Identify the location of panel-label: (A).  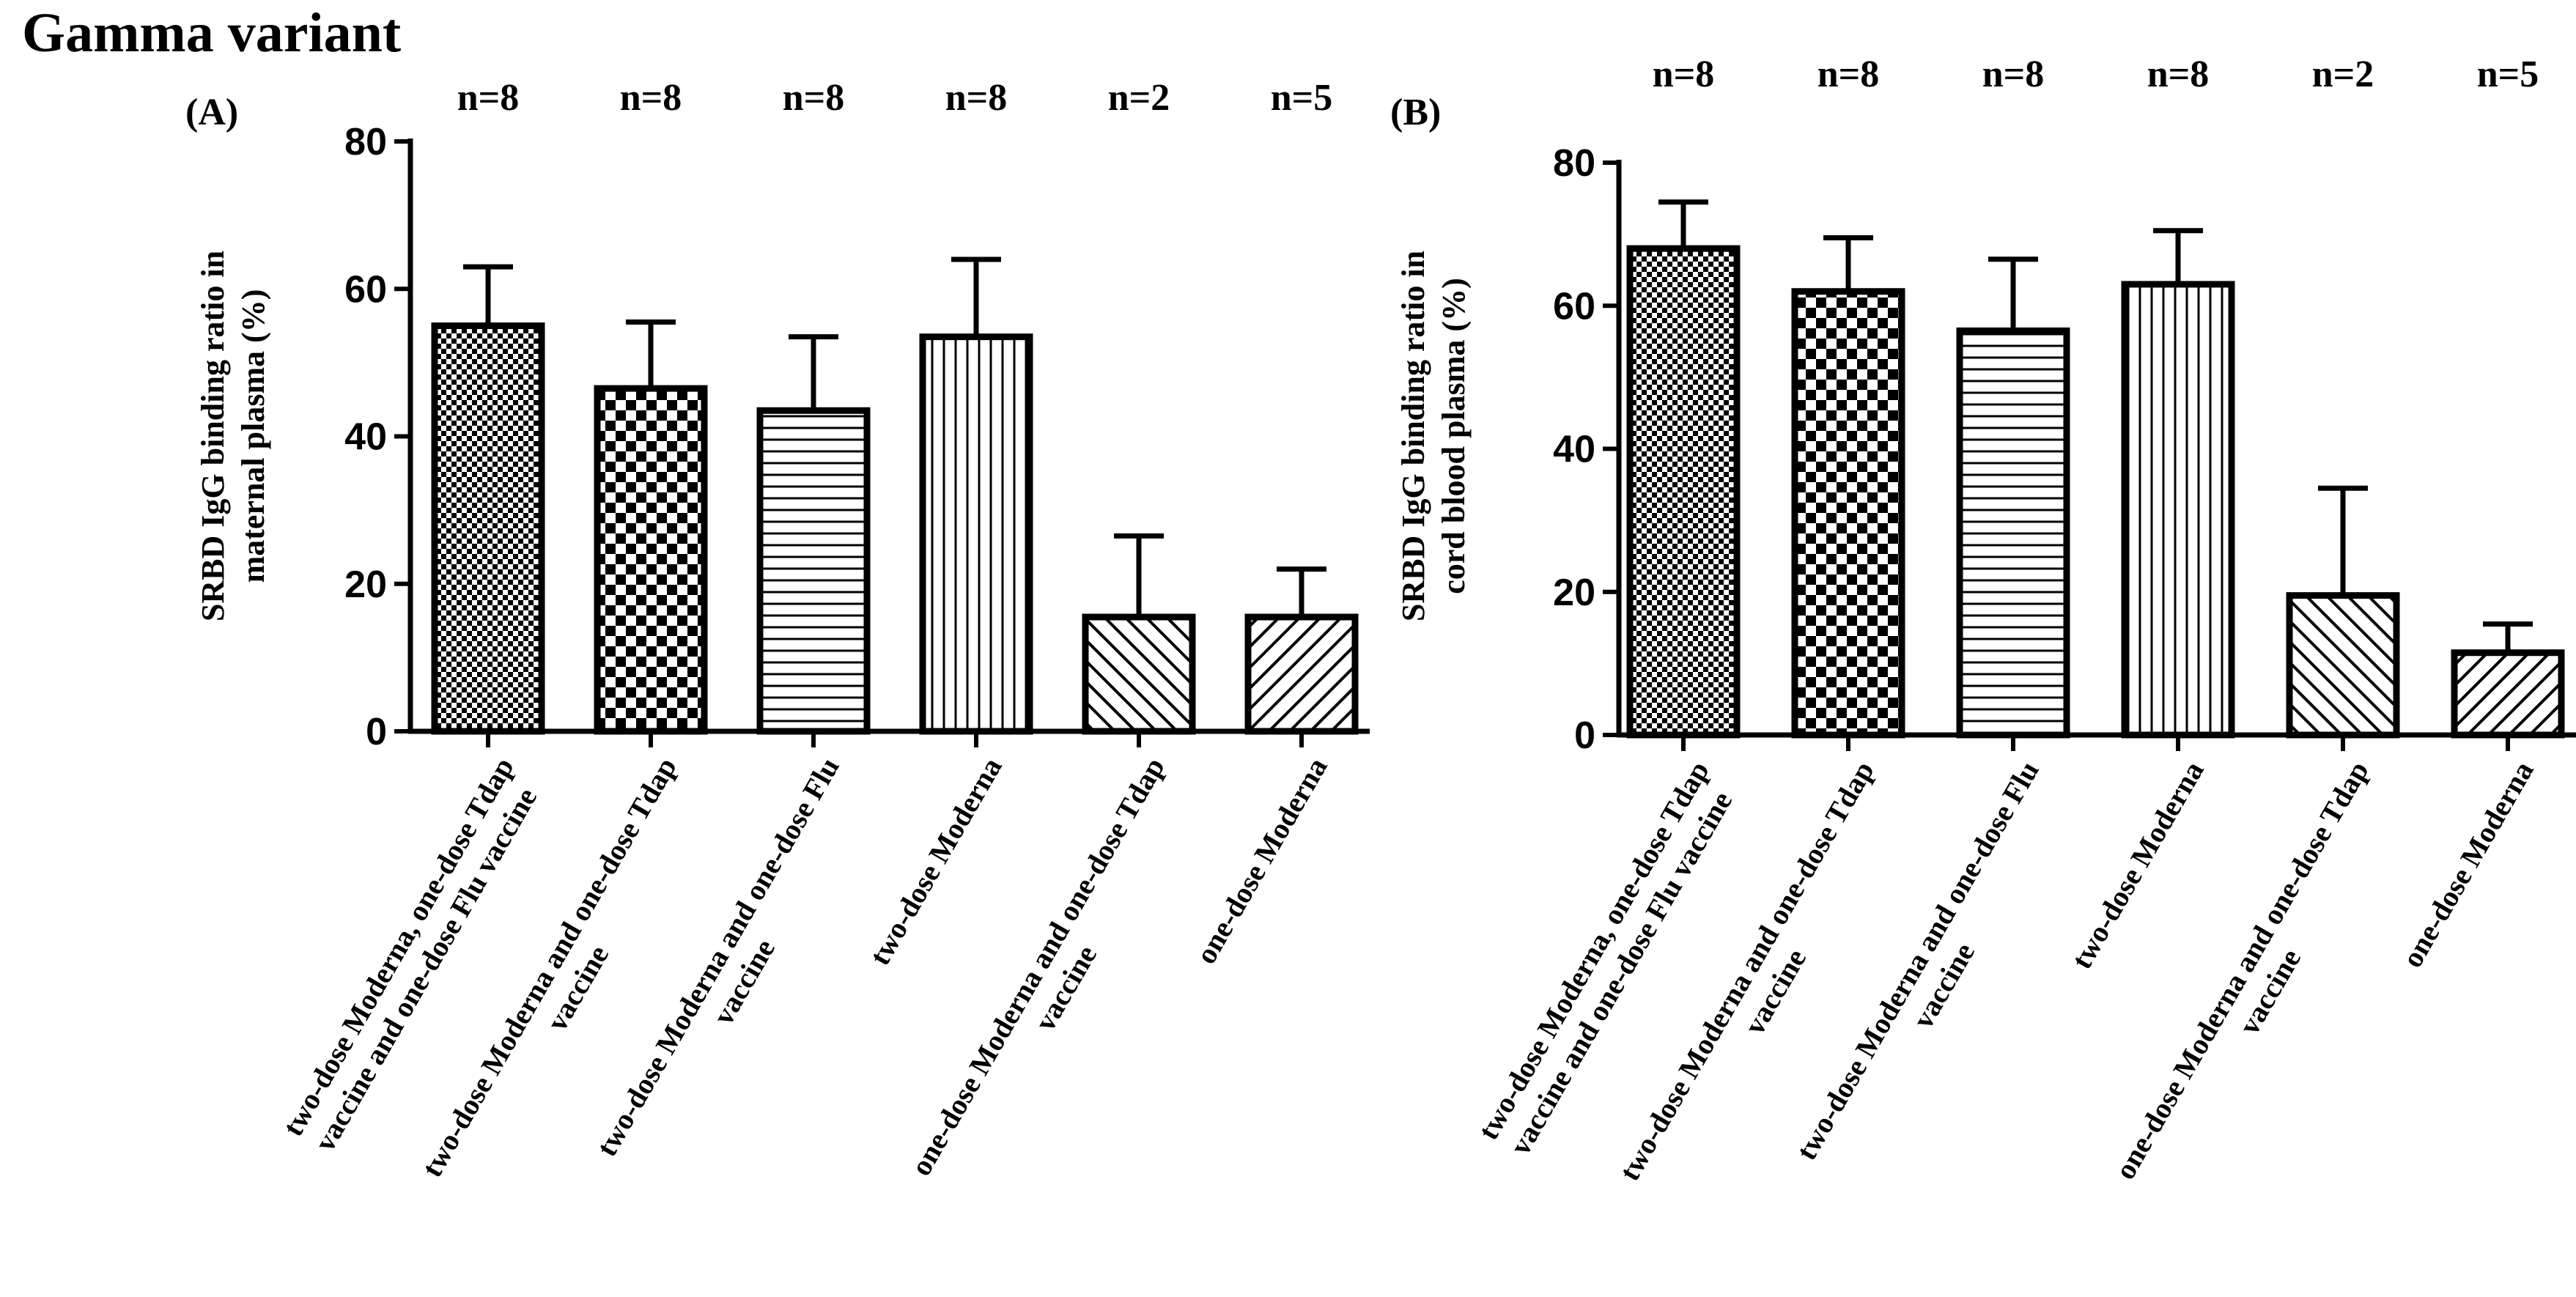
(211, 112).